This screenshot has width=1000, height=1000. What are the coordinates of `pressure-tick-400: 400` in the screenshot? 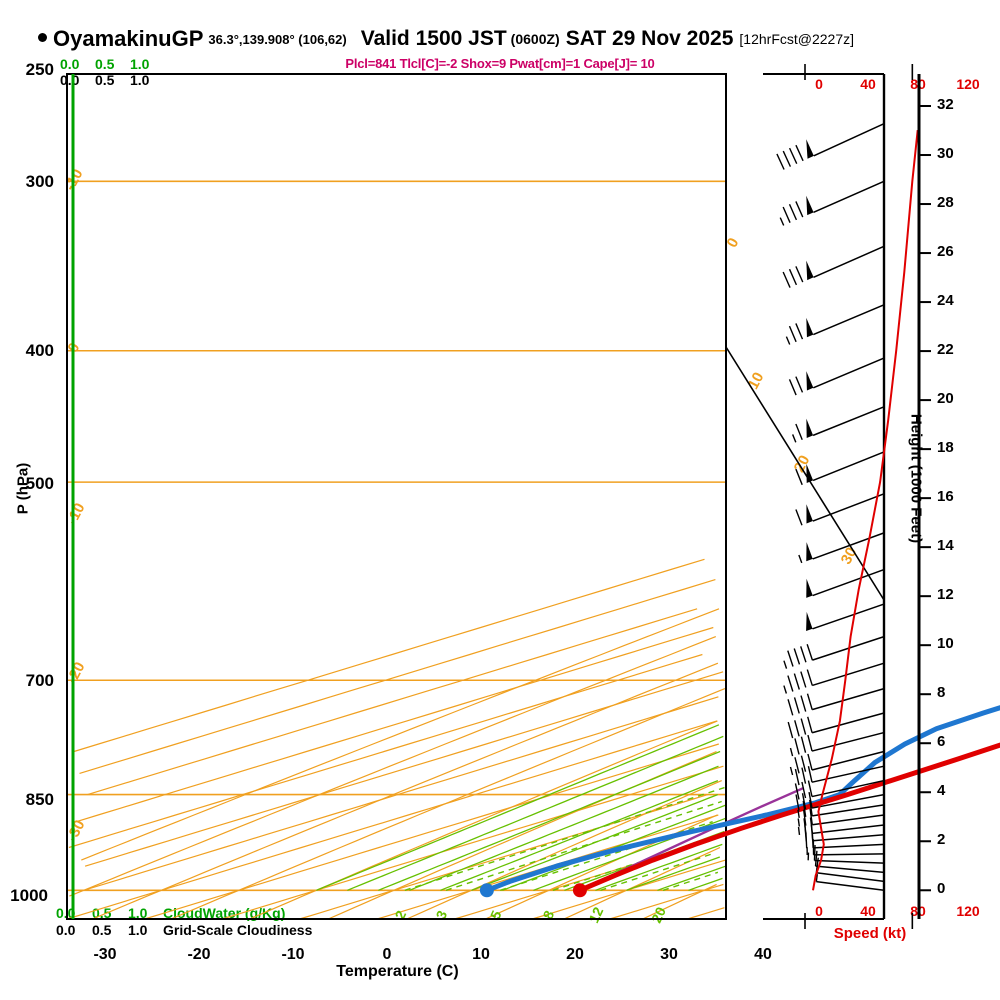 It's located at (39, 350).